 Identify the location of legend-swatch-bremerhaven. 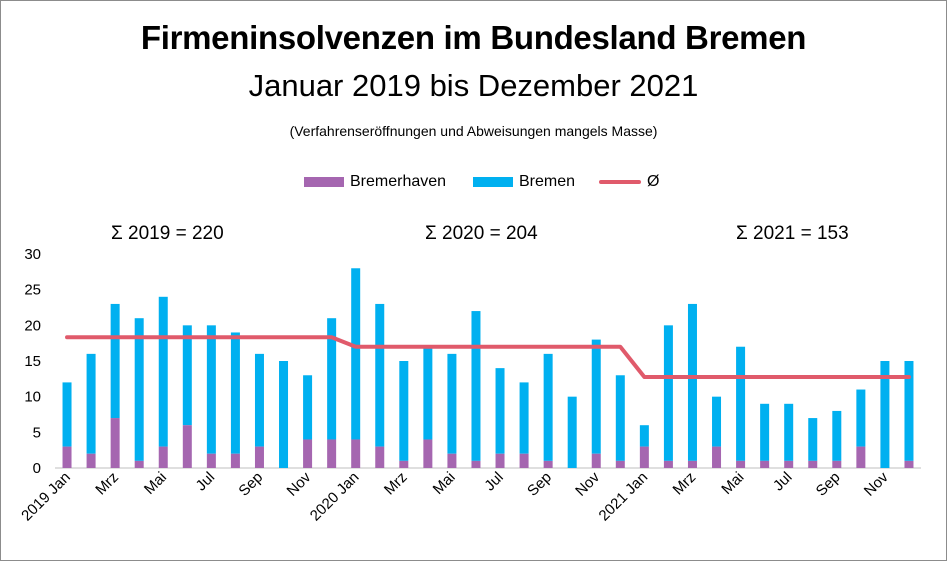
(324, 182).